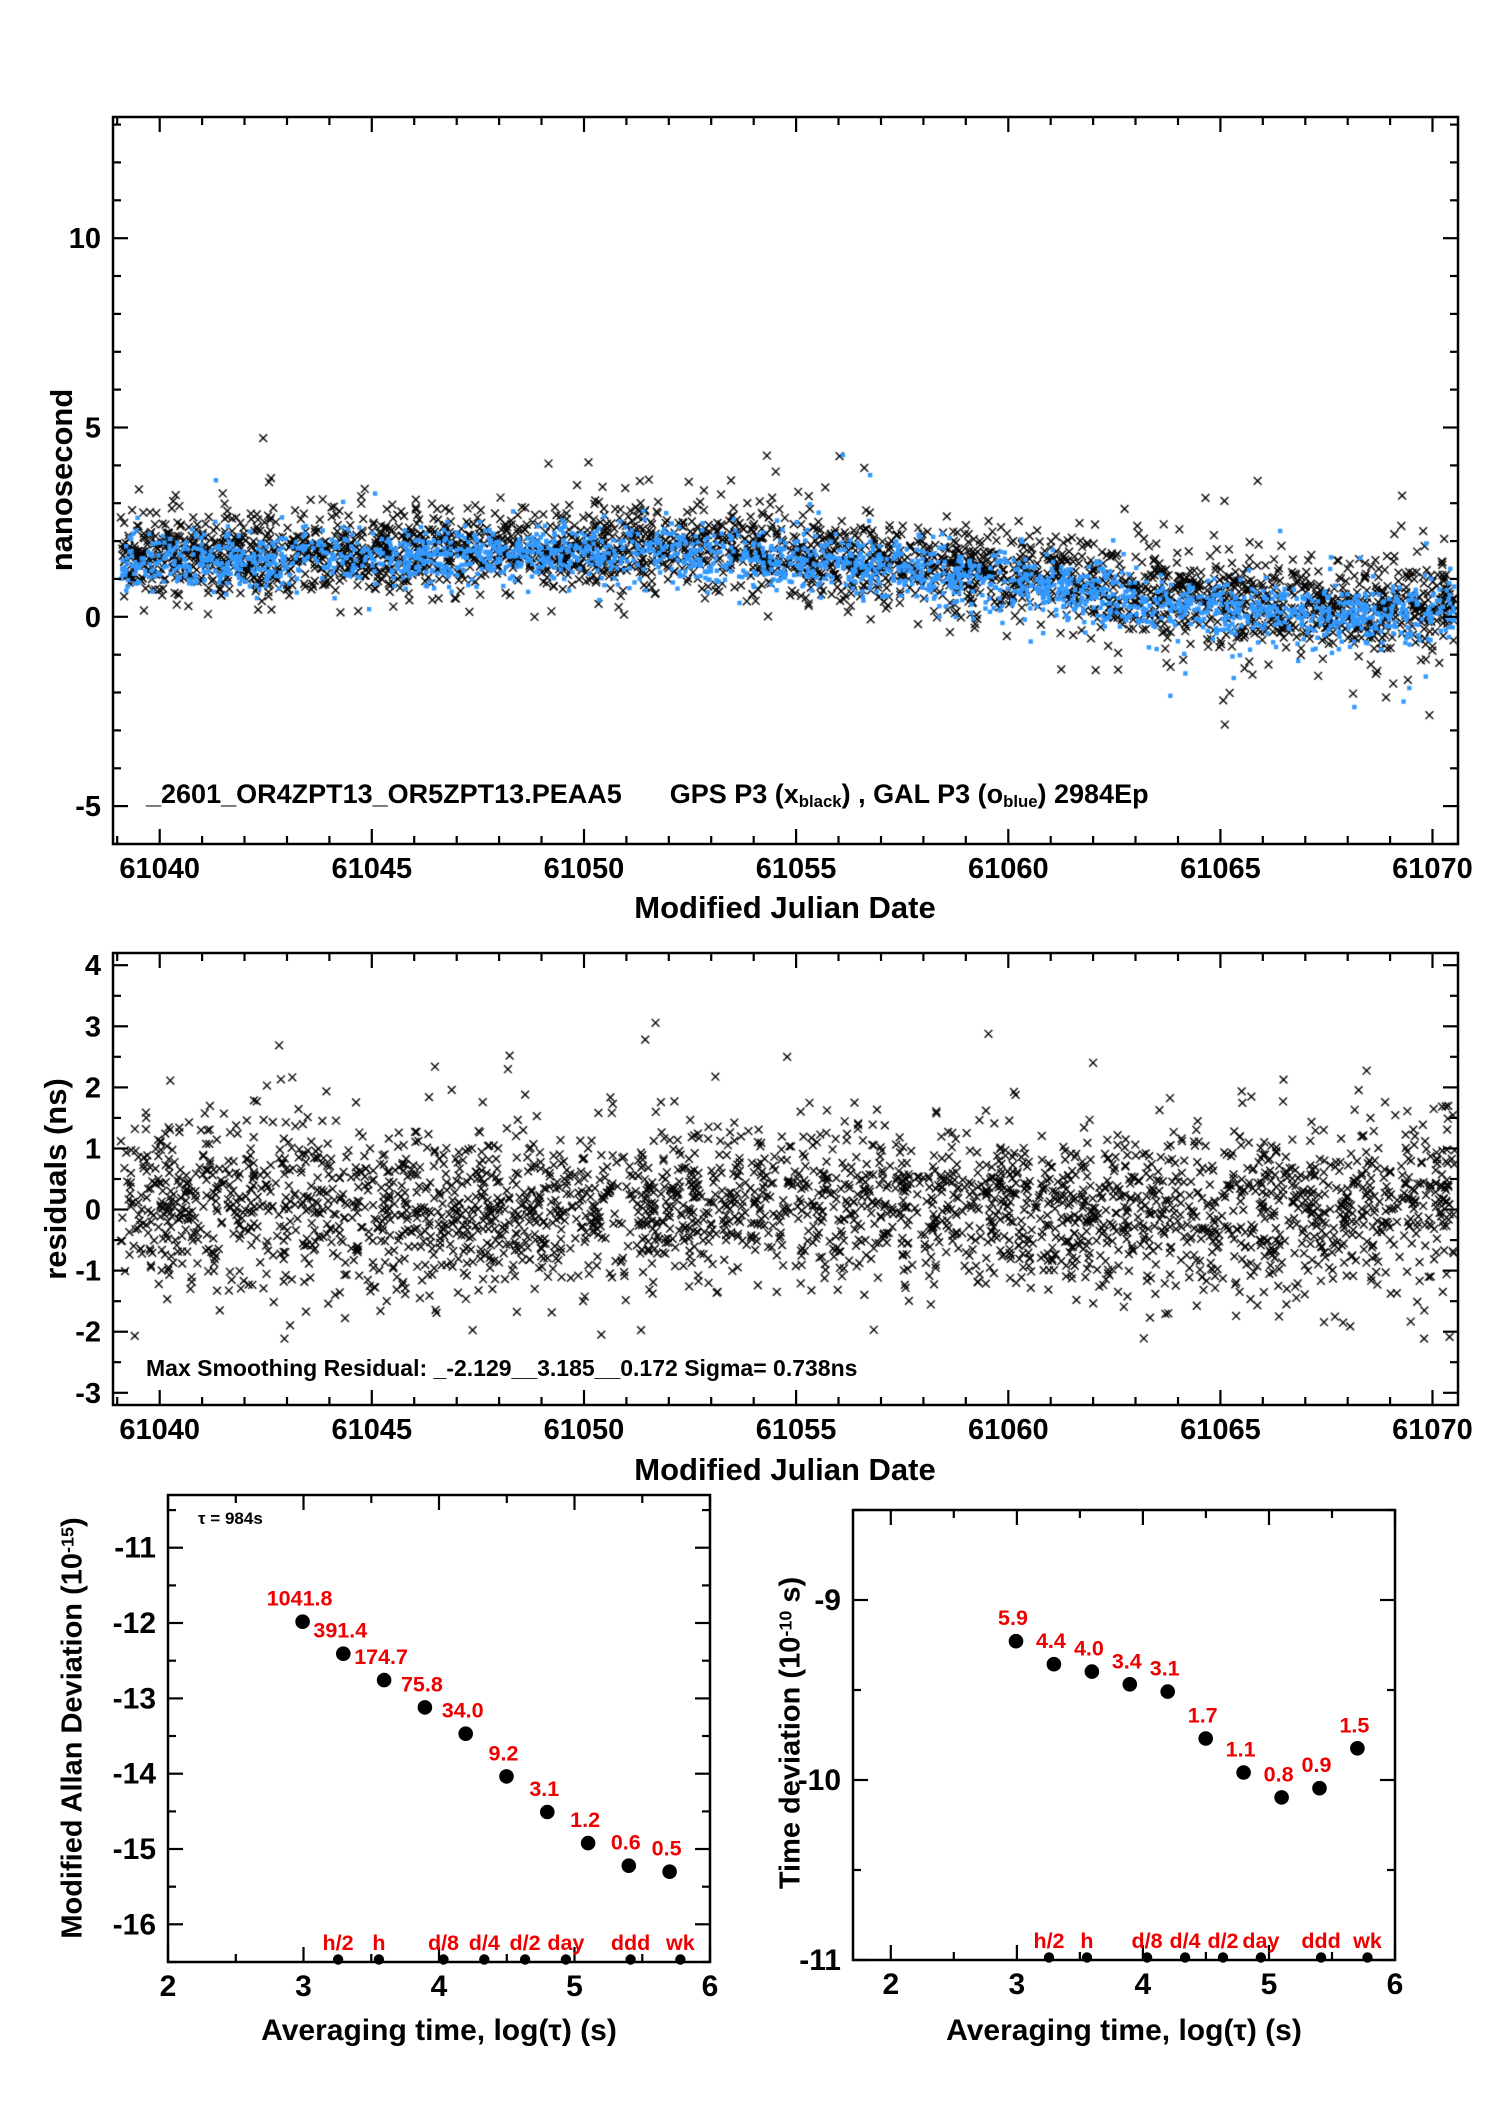 This screenshot has height=2105, width=1488. I want to click on data-point-label: 1.2, so click(585, 1820).